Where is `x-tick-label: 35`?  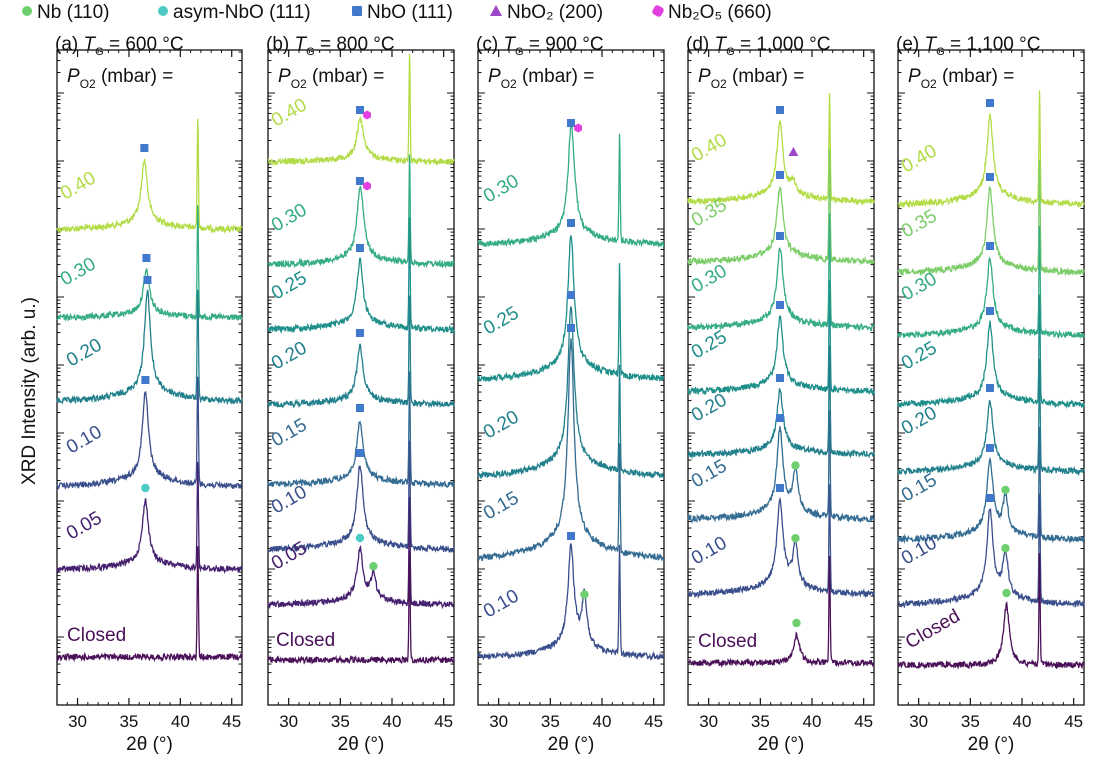 x-tick-label: 35 is located at coordinates (550, 721).